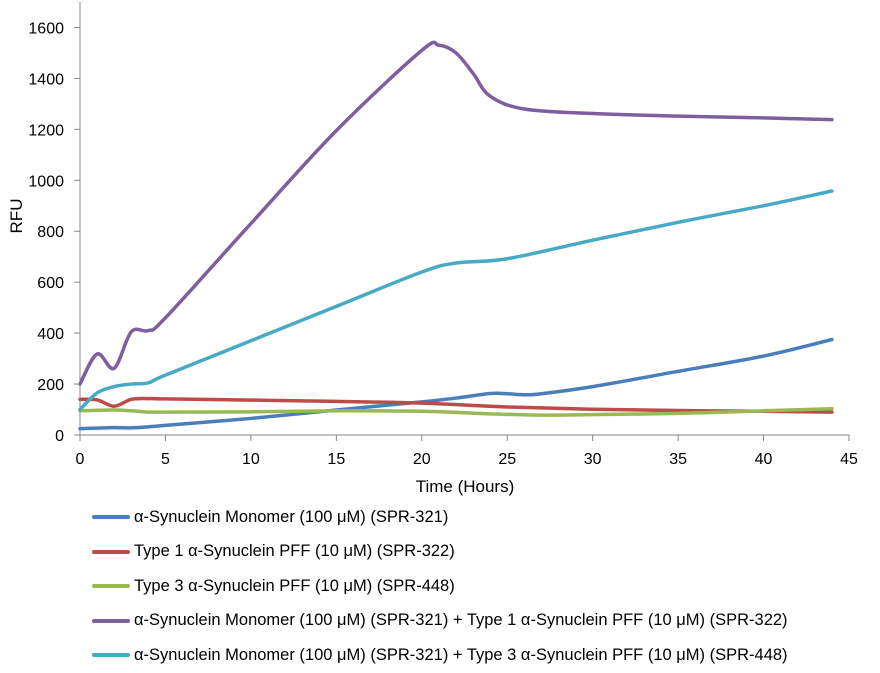 Image resolution: width=880 pixels, height=673 pixels. What do you see at coordinates (294, 551) in the screenshot?
I see `legend-label: Type 1 α-Synuclein PFF (10 μM) (SPR-322)` at bounding box center [294, 551].